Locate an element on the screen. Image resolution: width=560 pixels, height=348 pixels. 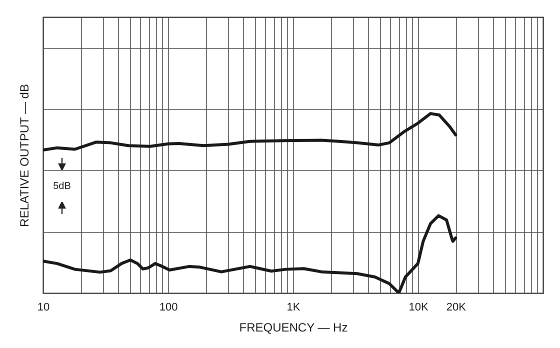
x-tick-label: 10K is located at coordinates (418, 308).